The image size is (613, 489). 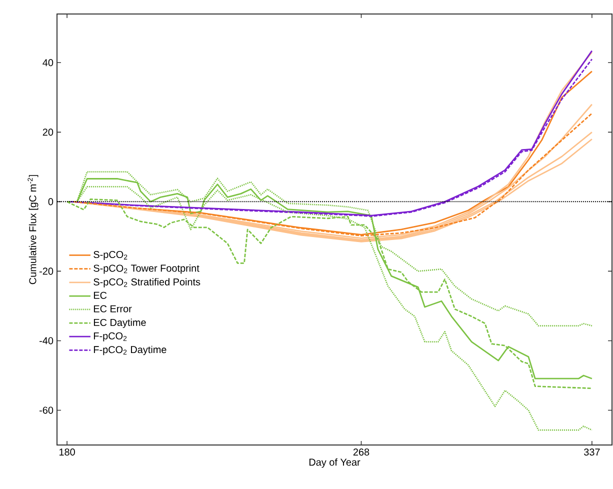 What do you see at coordinates (147, 269) in the screenshot?
I see `legend-label: S-pCO$_{2}$ Tower Footprint` at bounding box center [147, 269].